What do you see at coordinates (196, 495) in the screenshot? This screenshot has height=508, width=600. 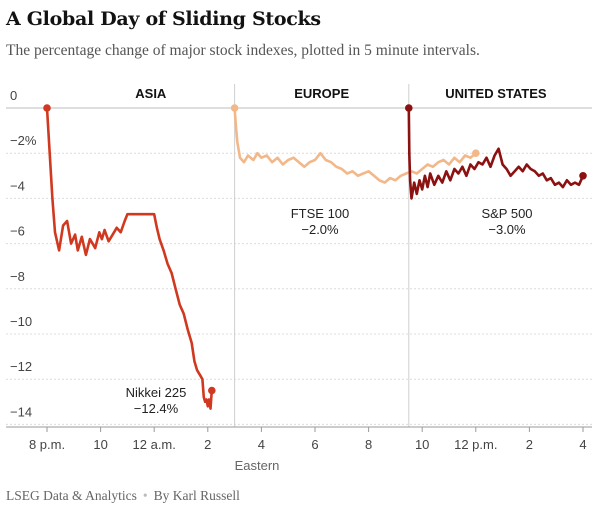 I see `byline: By Karl Russell` at bounding box center [196, 495].